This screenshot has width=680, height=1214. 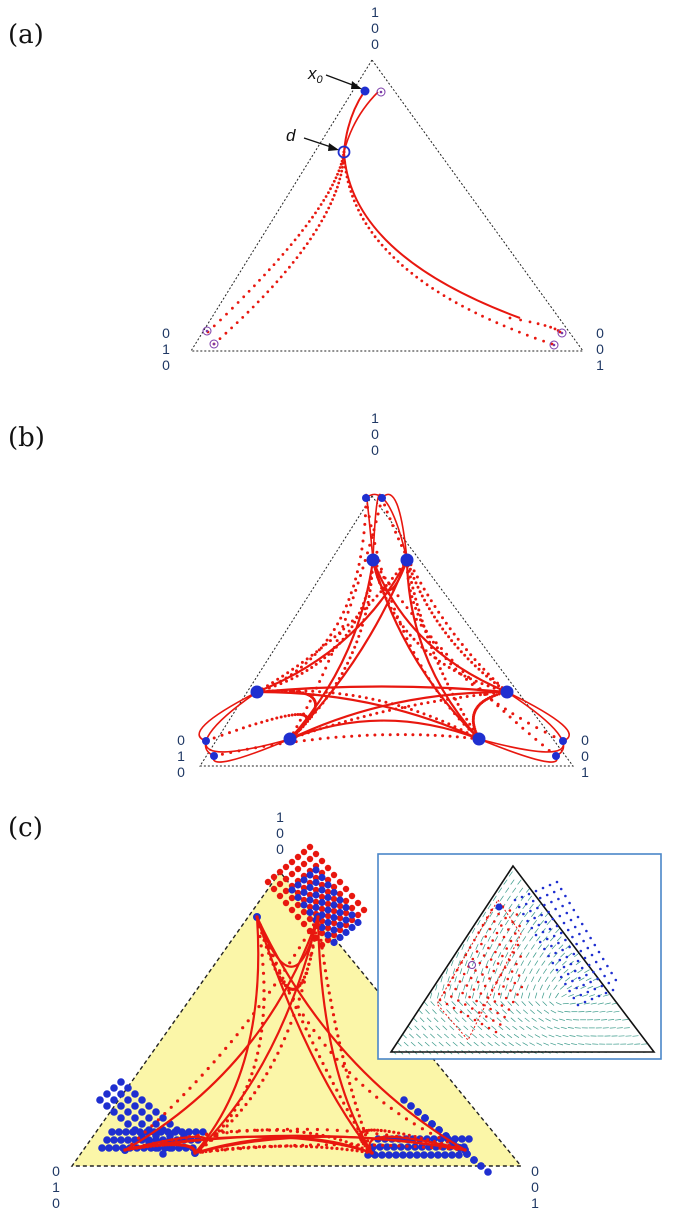 I want to click on panel-b-label: (b), so click(x=26, y=438).